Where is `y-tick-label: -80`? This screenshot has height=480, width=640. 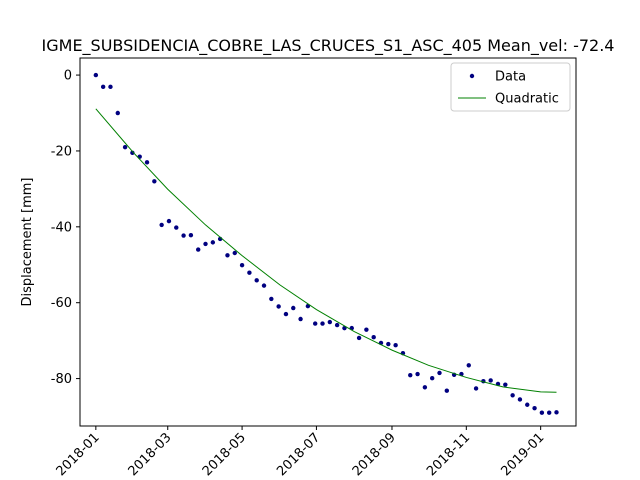 y-tick-label: -80 is located at coordinates (61, 379).